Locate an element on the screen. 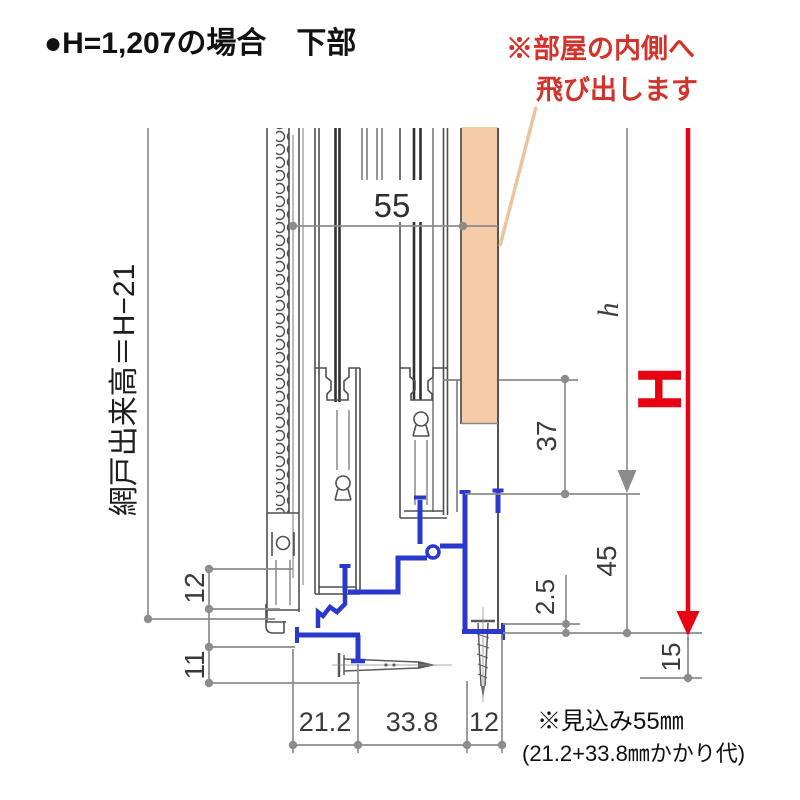  sill-outer-lip is located at coordinates (275, 619).